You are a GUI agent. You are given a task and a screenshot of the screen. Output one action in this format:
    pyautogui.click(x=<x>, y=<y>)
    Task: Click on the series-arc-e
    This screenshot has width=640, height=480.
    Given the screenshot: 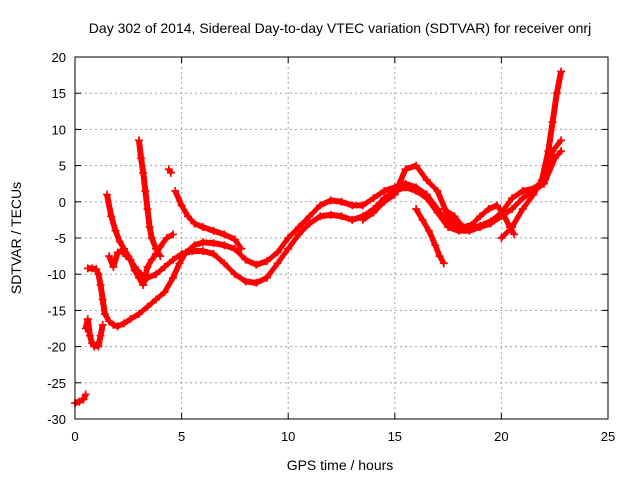 What is the action you would take?
    pyautogui.click(x=141, y=260)
    